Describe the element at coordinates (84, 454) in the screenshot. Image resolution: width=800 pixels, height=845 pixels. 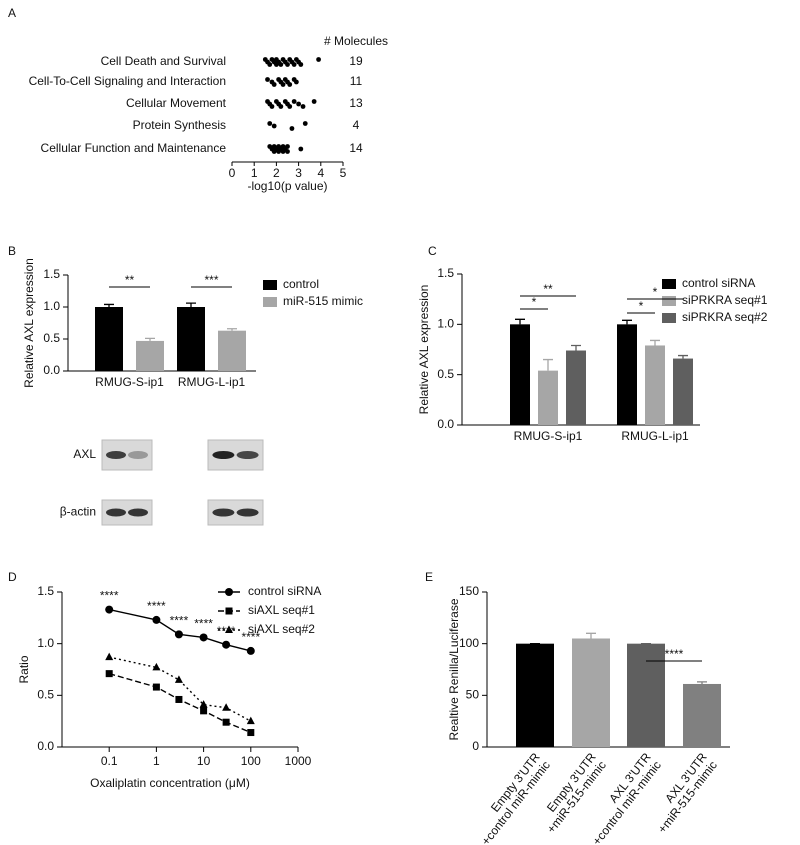
I see `blot-label: AXL` at that location.